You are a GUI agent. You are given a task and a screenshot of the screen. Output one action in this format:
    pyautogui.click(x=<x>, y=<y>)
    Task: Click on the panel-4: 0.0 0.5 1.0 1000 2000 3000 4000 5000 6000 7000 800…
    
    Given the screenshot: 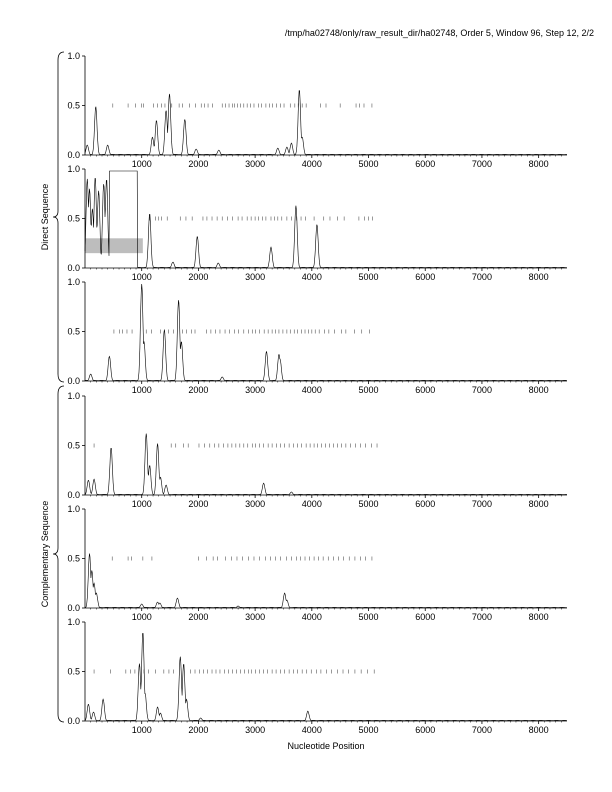 What is the action you would take?
    pyautogui.click(x=317, y=450)
    